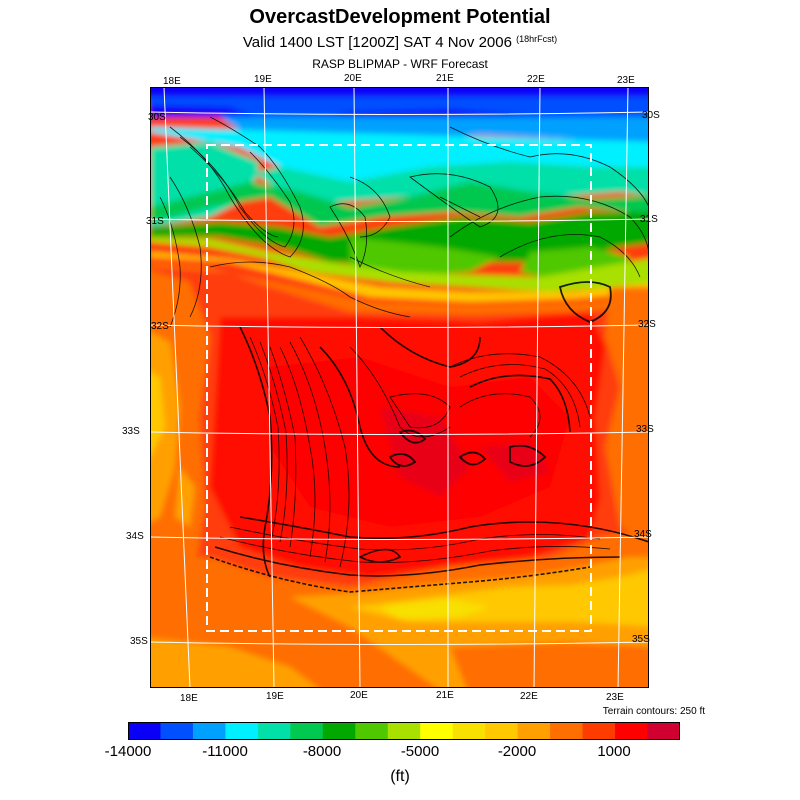  I want to click on map-title: OvercastDevelopment Potential, so click(400, 17).